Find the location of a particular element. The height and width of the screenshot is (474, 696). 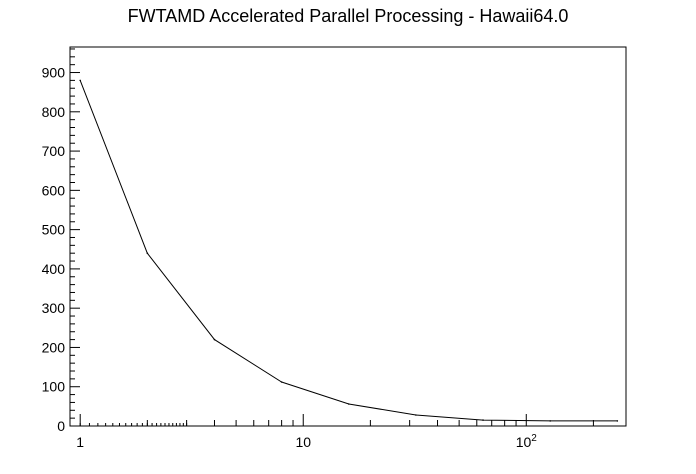

y-axis: 0 100 200 300 400 500 600 700 800 900 is located at coordinates (61, 241).